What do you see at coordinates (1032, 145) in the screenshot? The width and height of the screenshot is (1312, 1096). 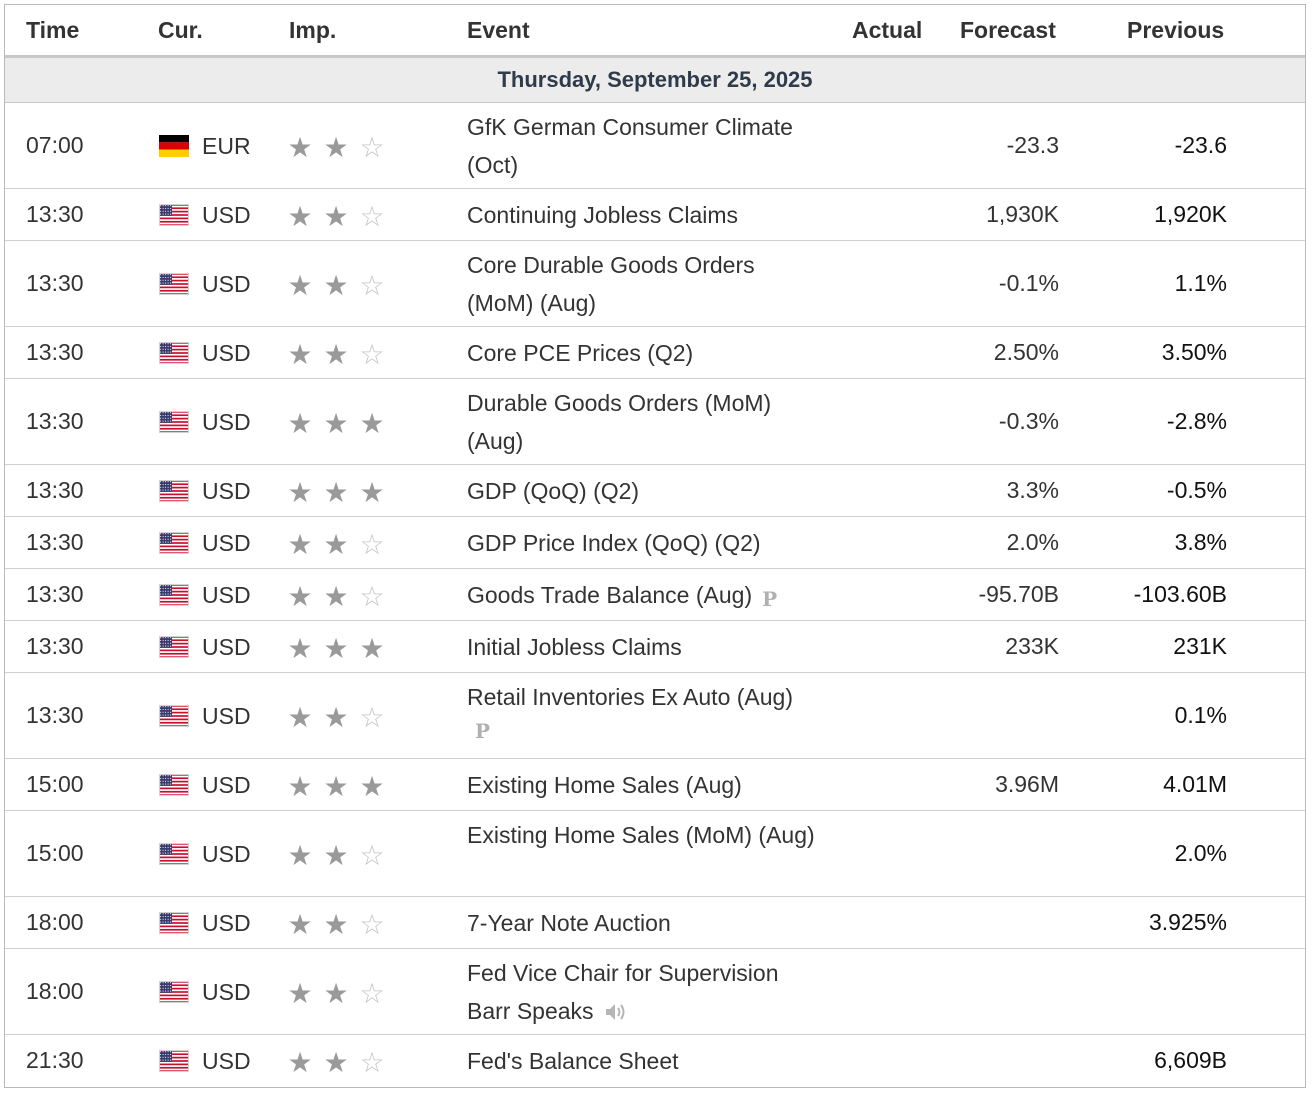 I see `forecast-value: -23.3` at bounding box center [1032, 145].